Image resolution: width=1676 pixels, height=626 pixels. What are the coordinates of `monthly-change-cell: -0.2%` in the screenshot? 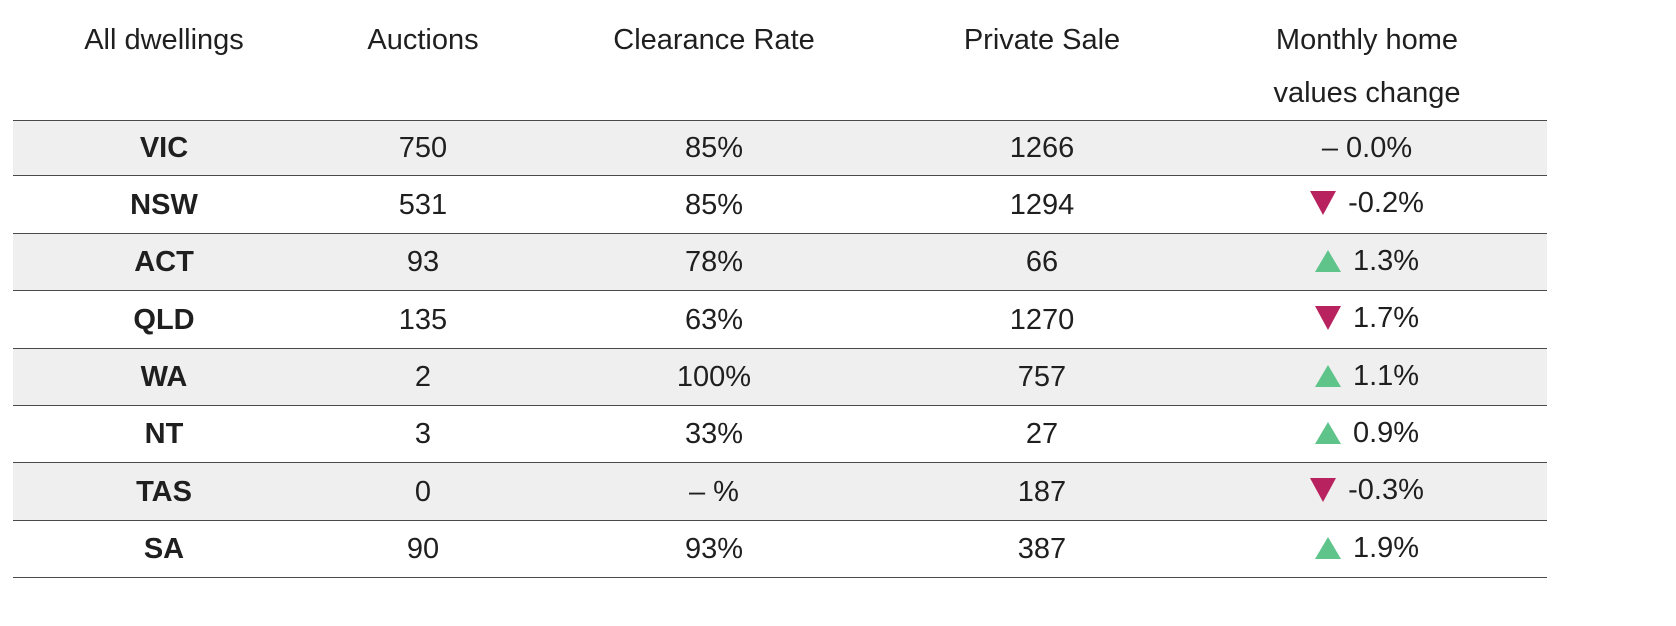 It's located at (1367, 204).